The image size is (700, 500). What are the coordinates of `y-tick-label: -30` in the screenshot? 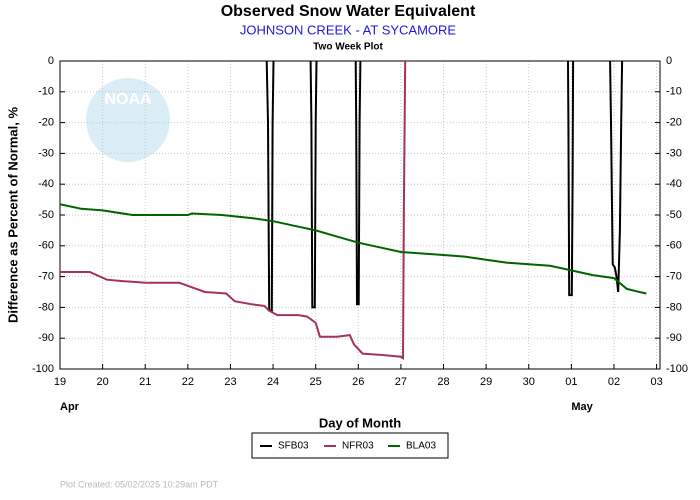 It's located at (46, 153).